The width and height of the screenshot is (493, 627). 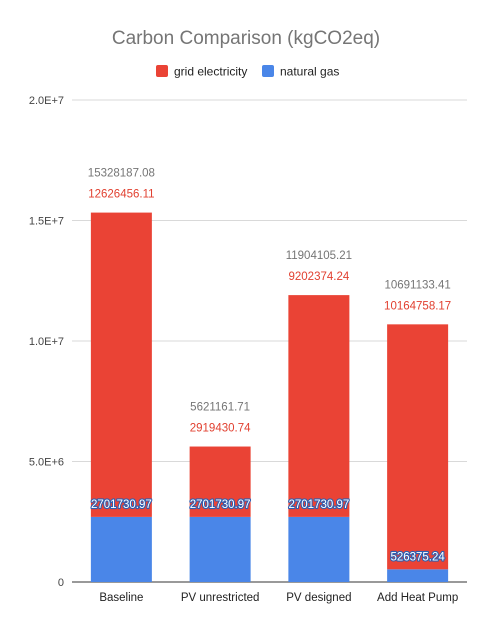 What do you see at coordinates (319, 256) in the screenshot?
I see `total-label: 11904105.21` at bounding box center [319, 256].